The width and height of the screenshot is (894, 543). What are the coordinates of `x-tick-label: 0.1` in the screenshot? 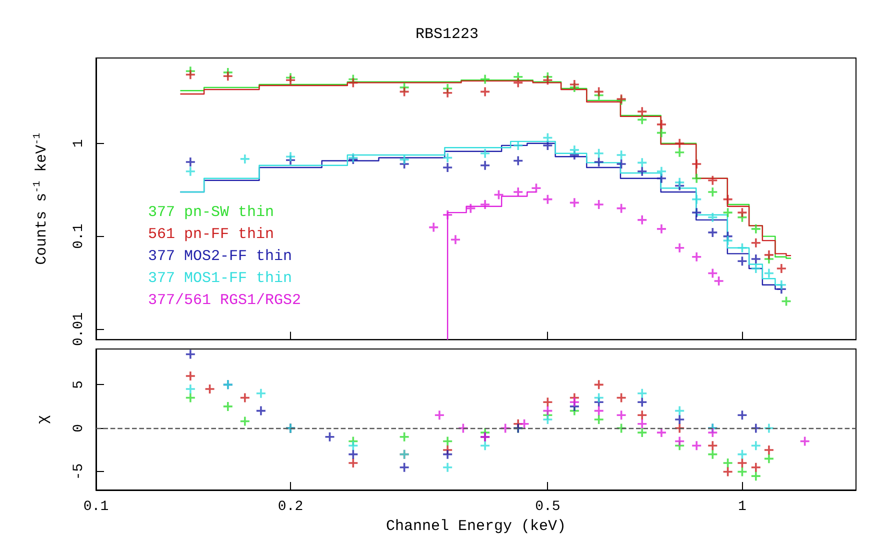 It's located at (96, 507).